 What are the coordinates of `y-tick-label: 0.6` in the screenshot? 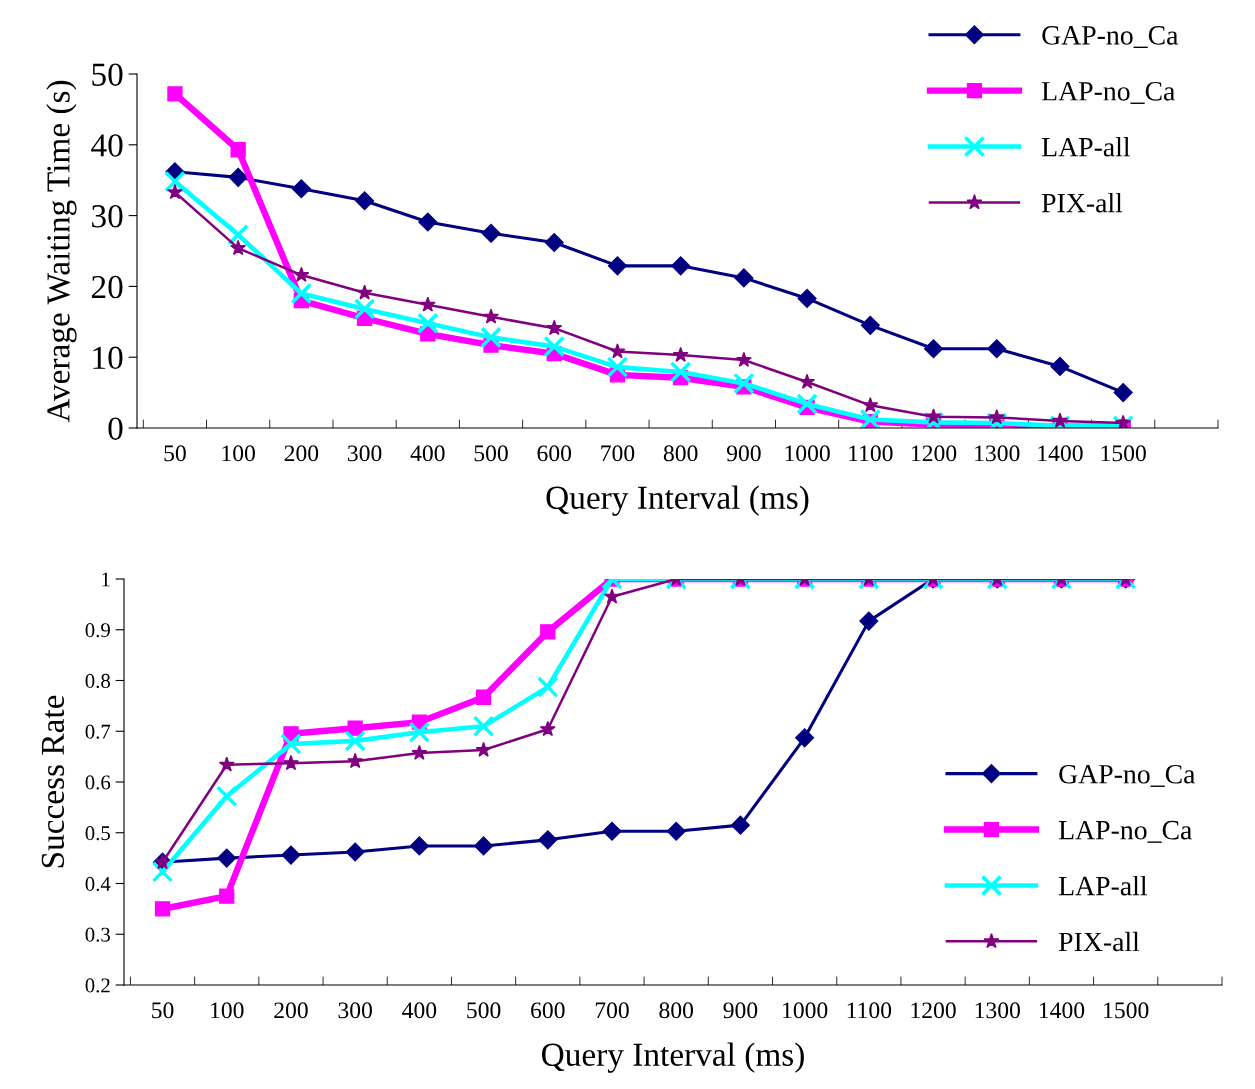 It's located at (98, 782).